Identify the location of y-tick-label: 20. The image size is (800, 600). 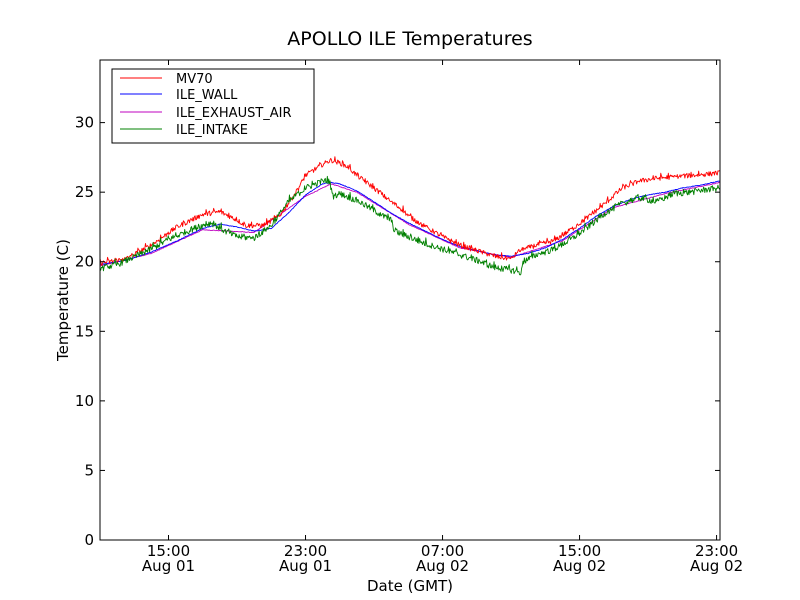
(84, 262).